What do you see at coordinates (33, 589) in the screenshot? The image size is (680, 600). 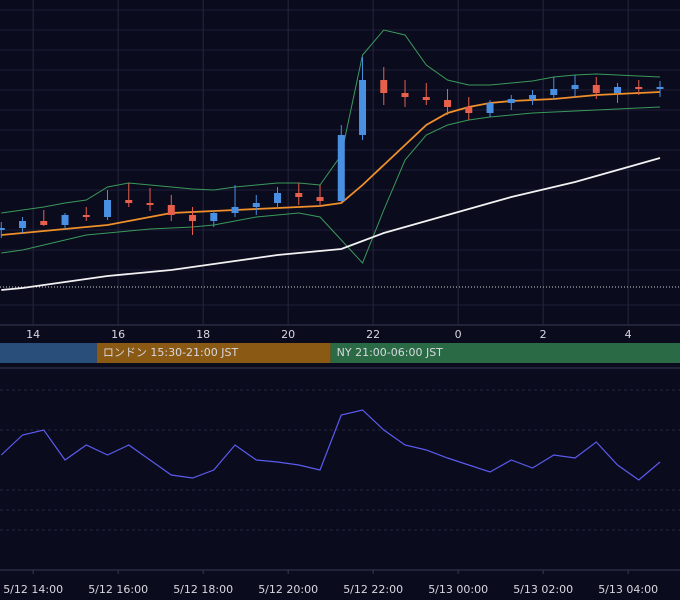 I see `x-tick-label: 5/12 14:00` at bounding box center [33, 589].